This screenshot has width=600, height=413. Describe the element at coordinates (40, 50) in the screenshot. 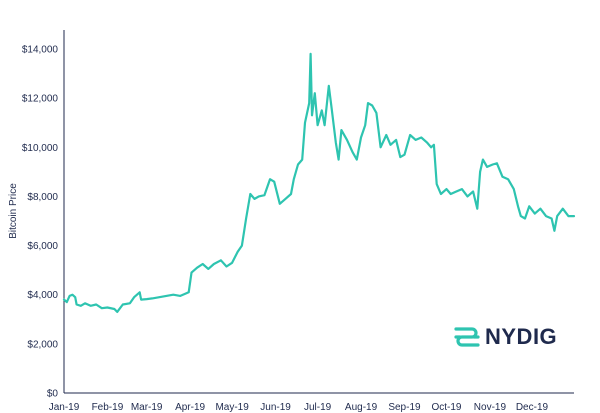

I see `y-tick-label: $14,000` at that location.